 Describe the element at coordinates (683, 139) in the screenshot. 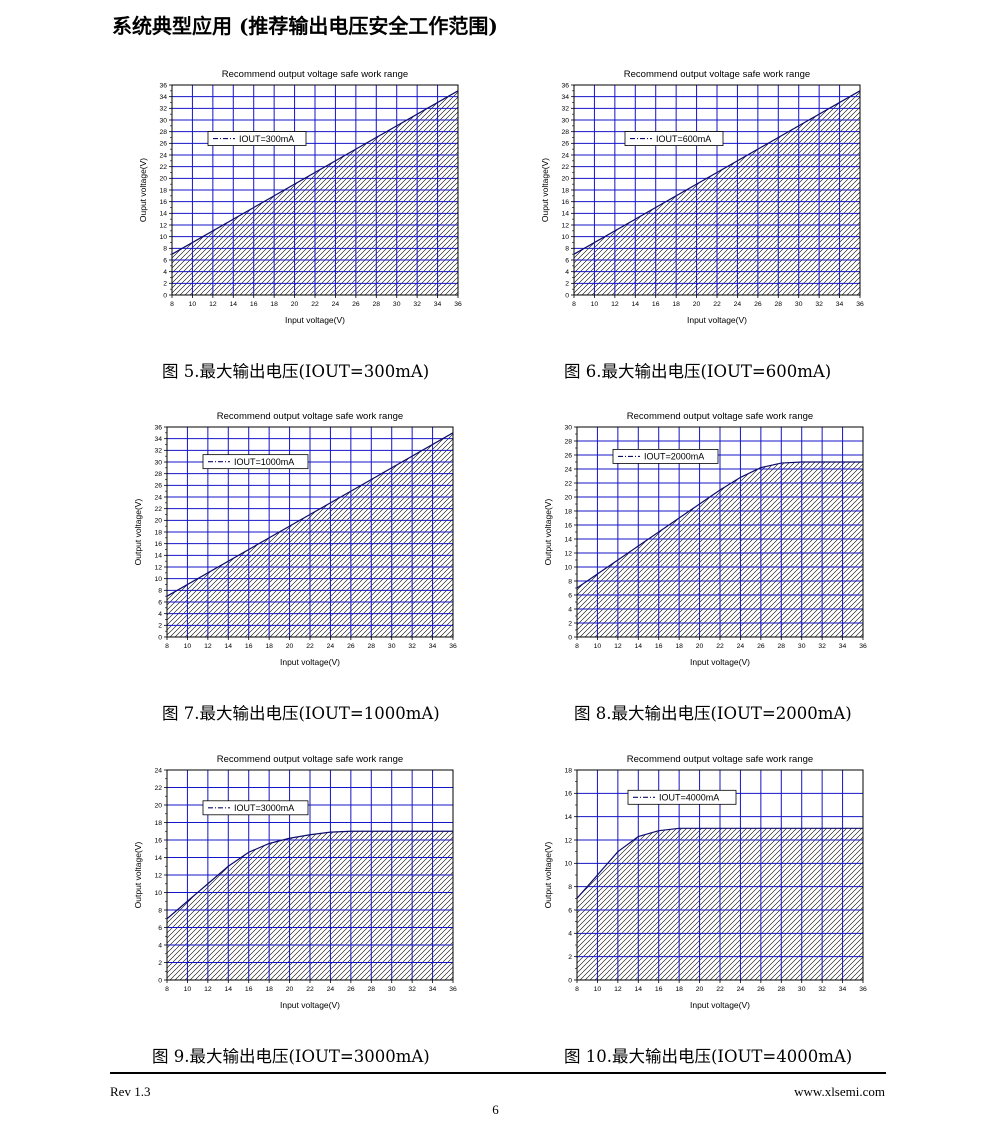

I see `legend-label: IOUT=600mA` at that location.